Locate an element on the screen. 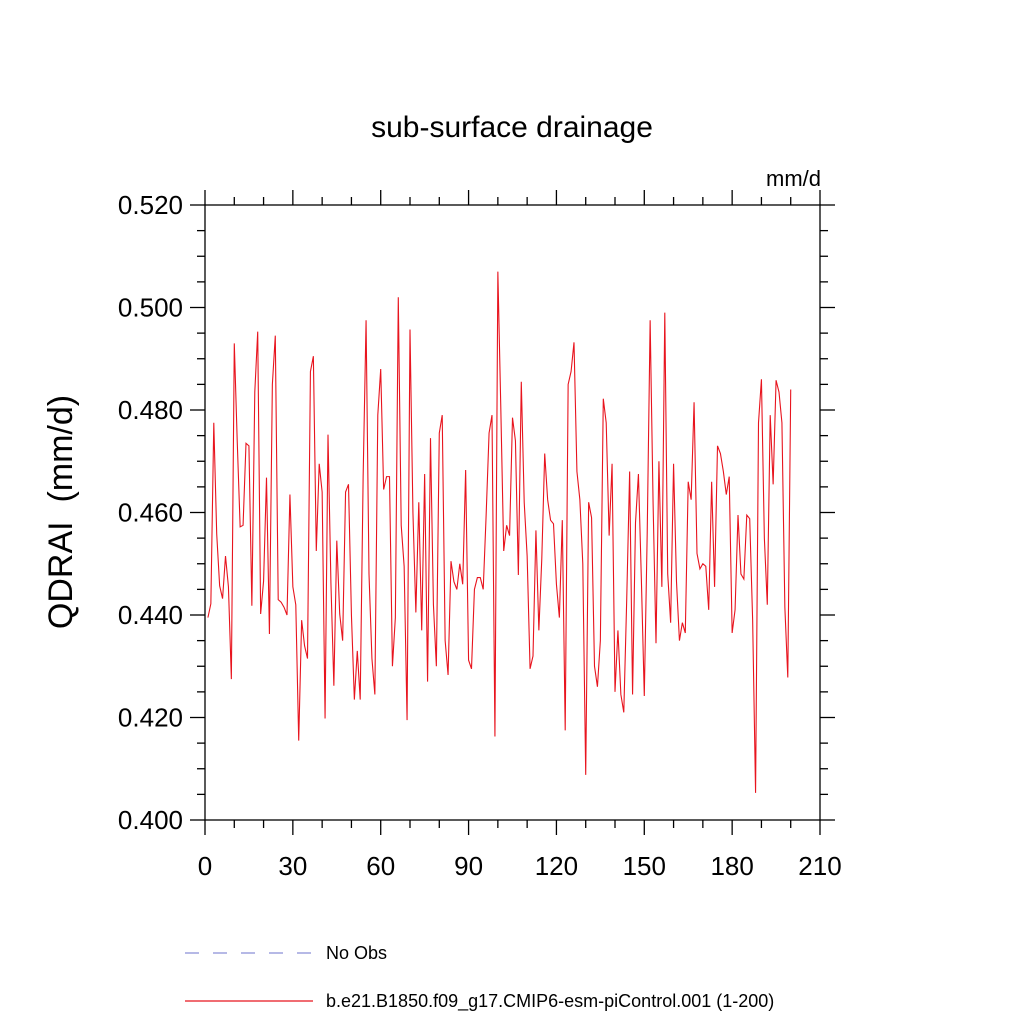  x-tick-label: 180 is located at coordinates (731, 866).